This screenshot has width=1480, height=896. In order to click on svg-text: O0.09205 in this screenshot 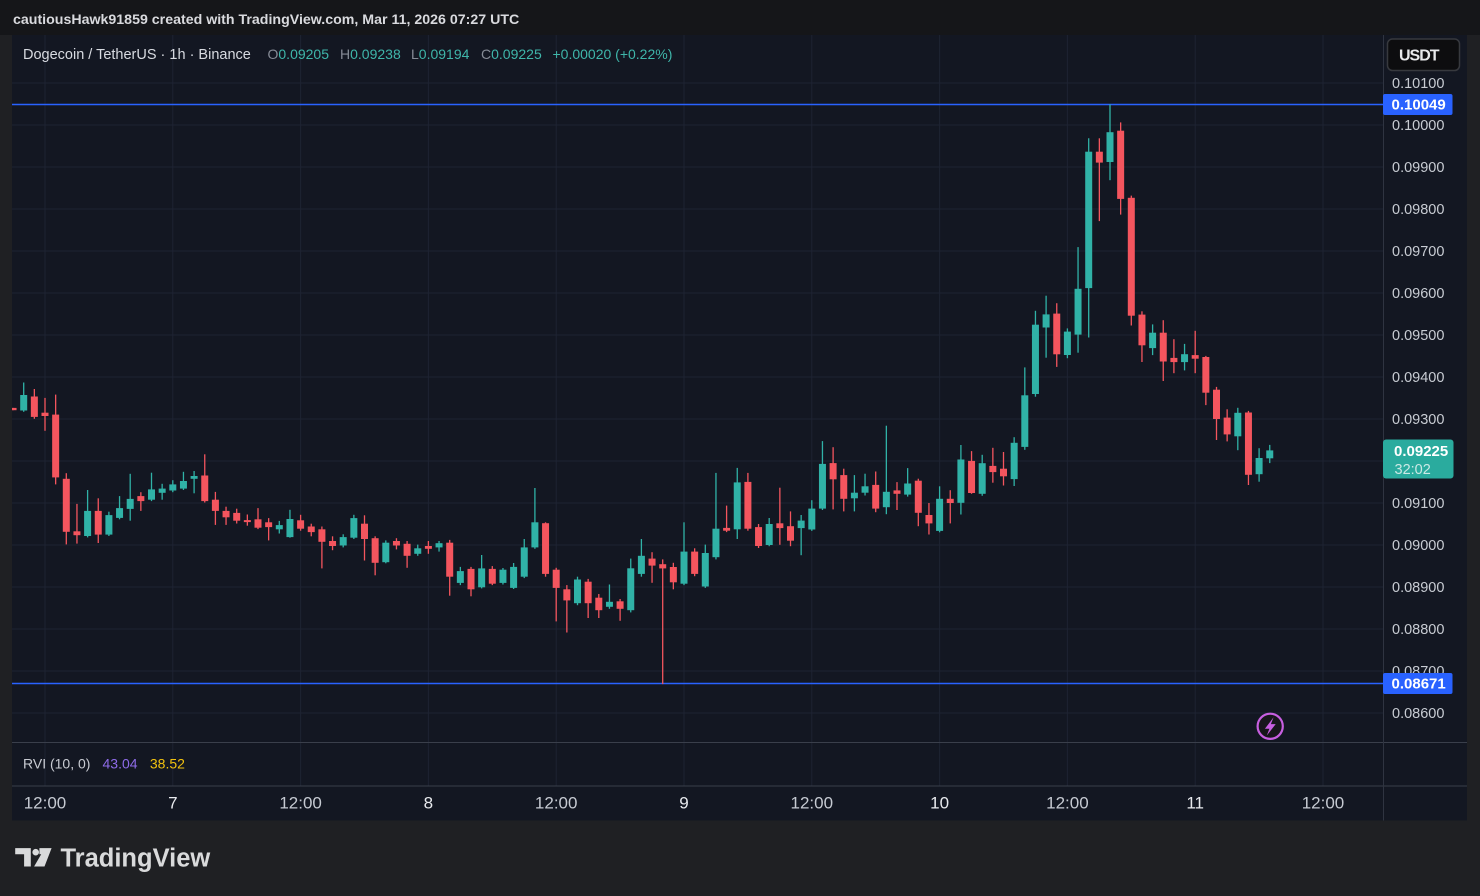, I will do `click(299, 54)`.